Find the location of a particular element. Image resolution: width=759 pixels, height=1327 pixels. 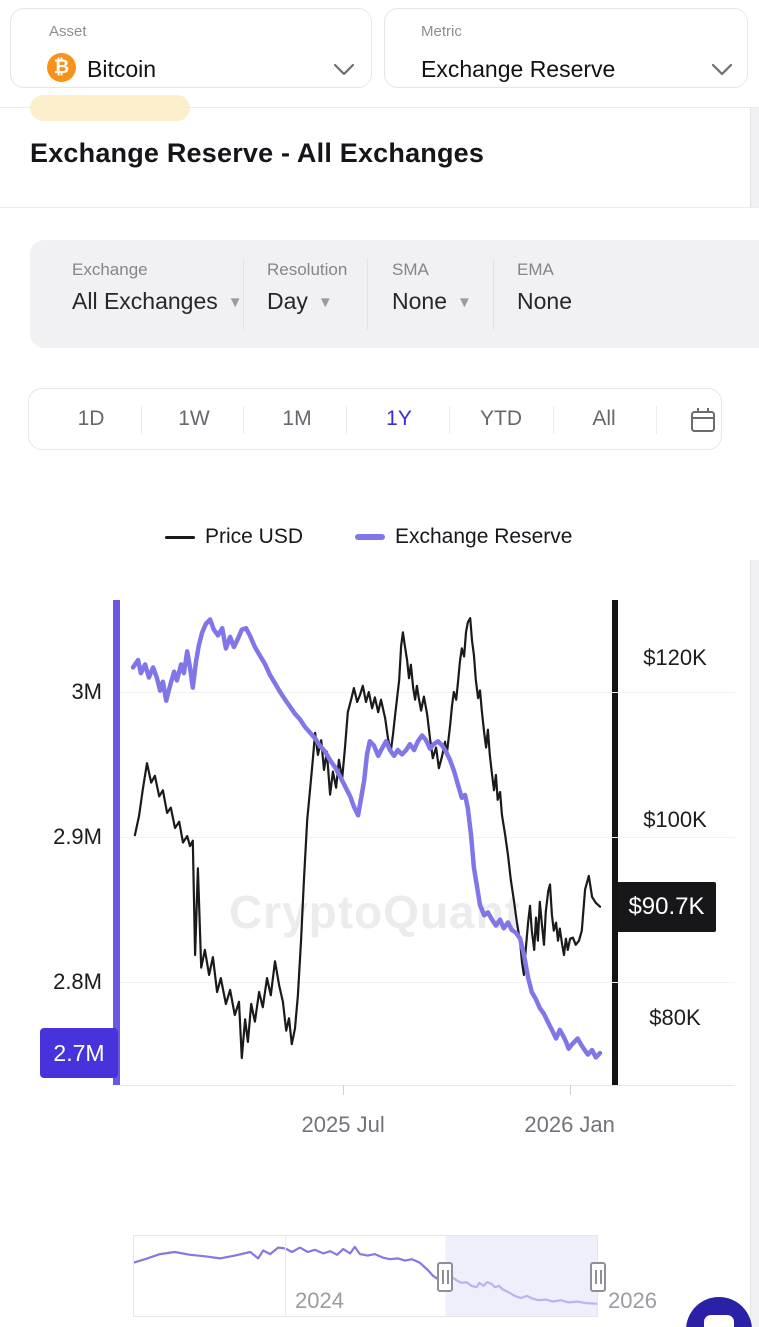

legend-label: Price USD is located at coordinates (254, 536).